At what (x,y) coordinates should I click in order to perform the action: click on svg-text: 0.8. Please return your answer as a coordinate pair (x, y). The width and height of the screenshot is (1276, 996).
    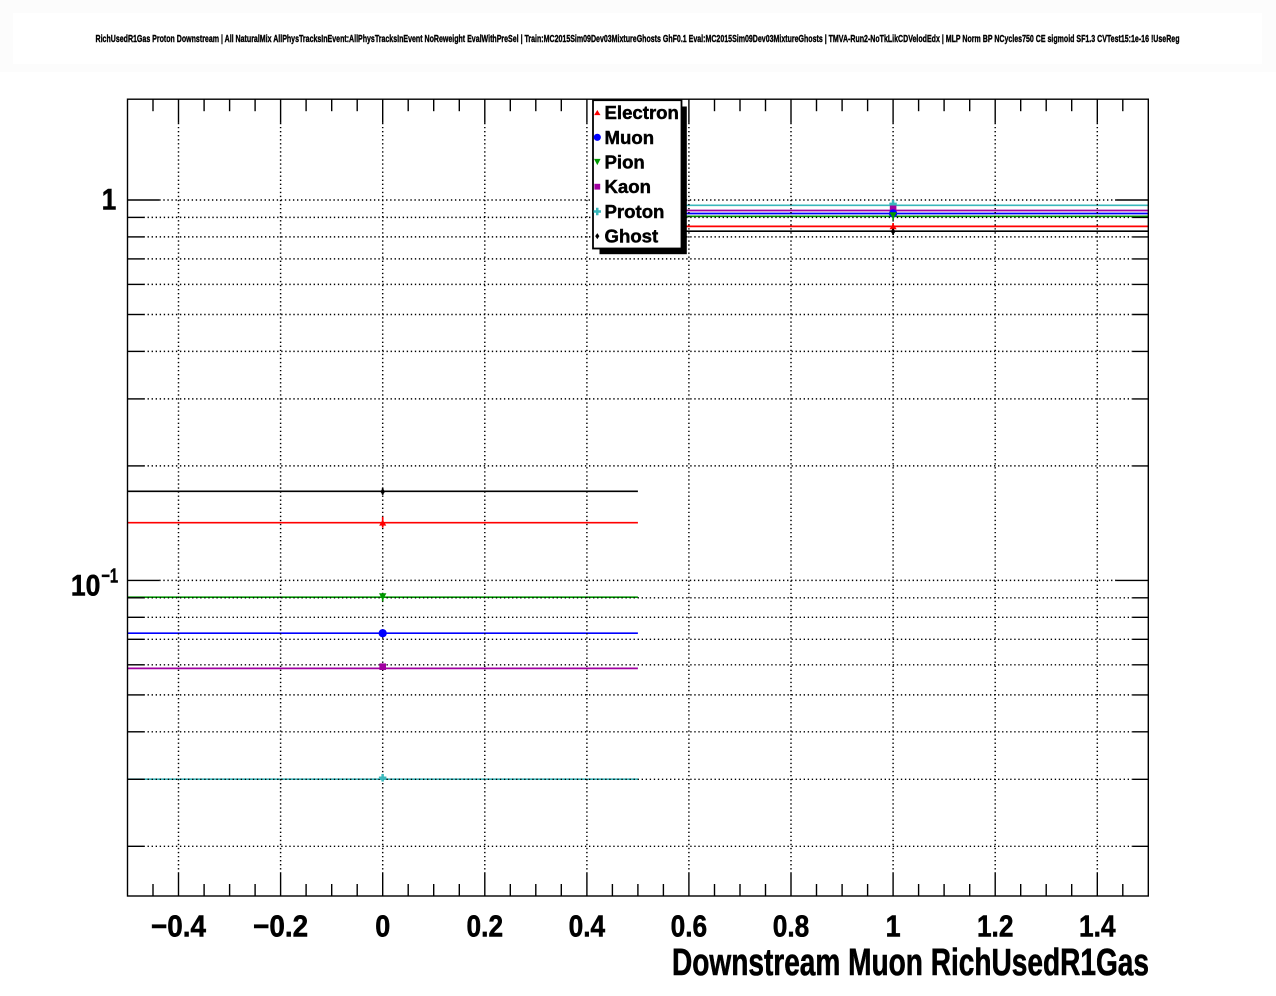
    Looking at the image, I should click on (791, 927).